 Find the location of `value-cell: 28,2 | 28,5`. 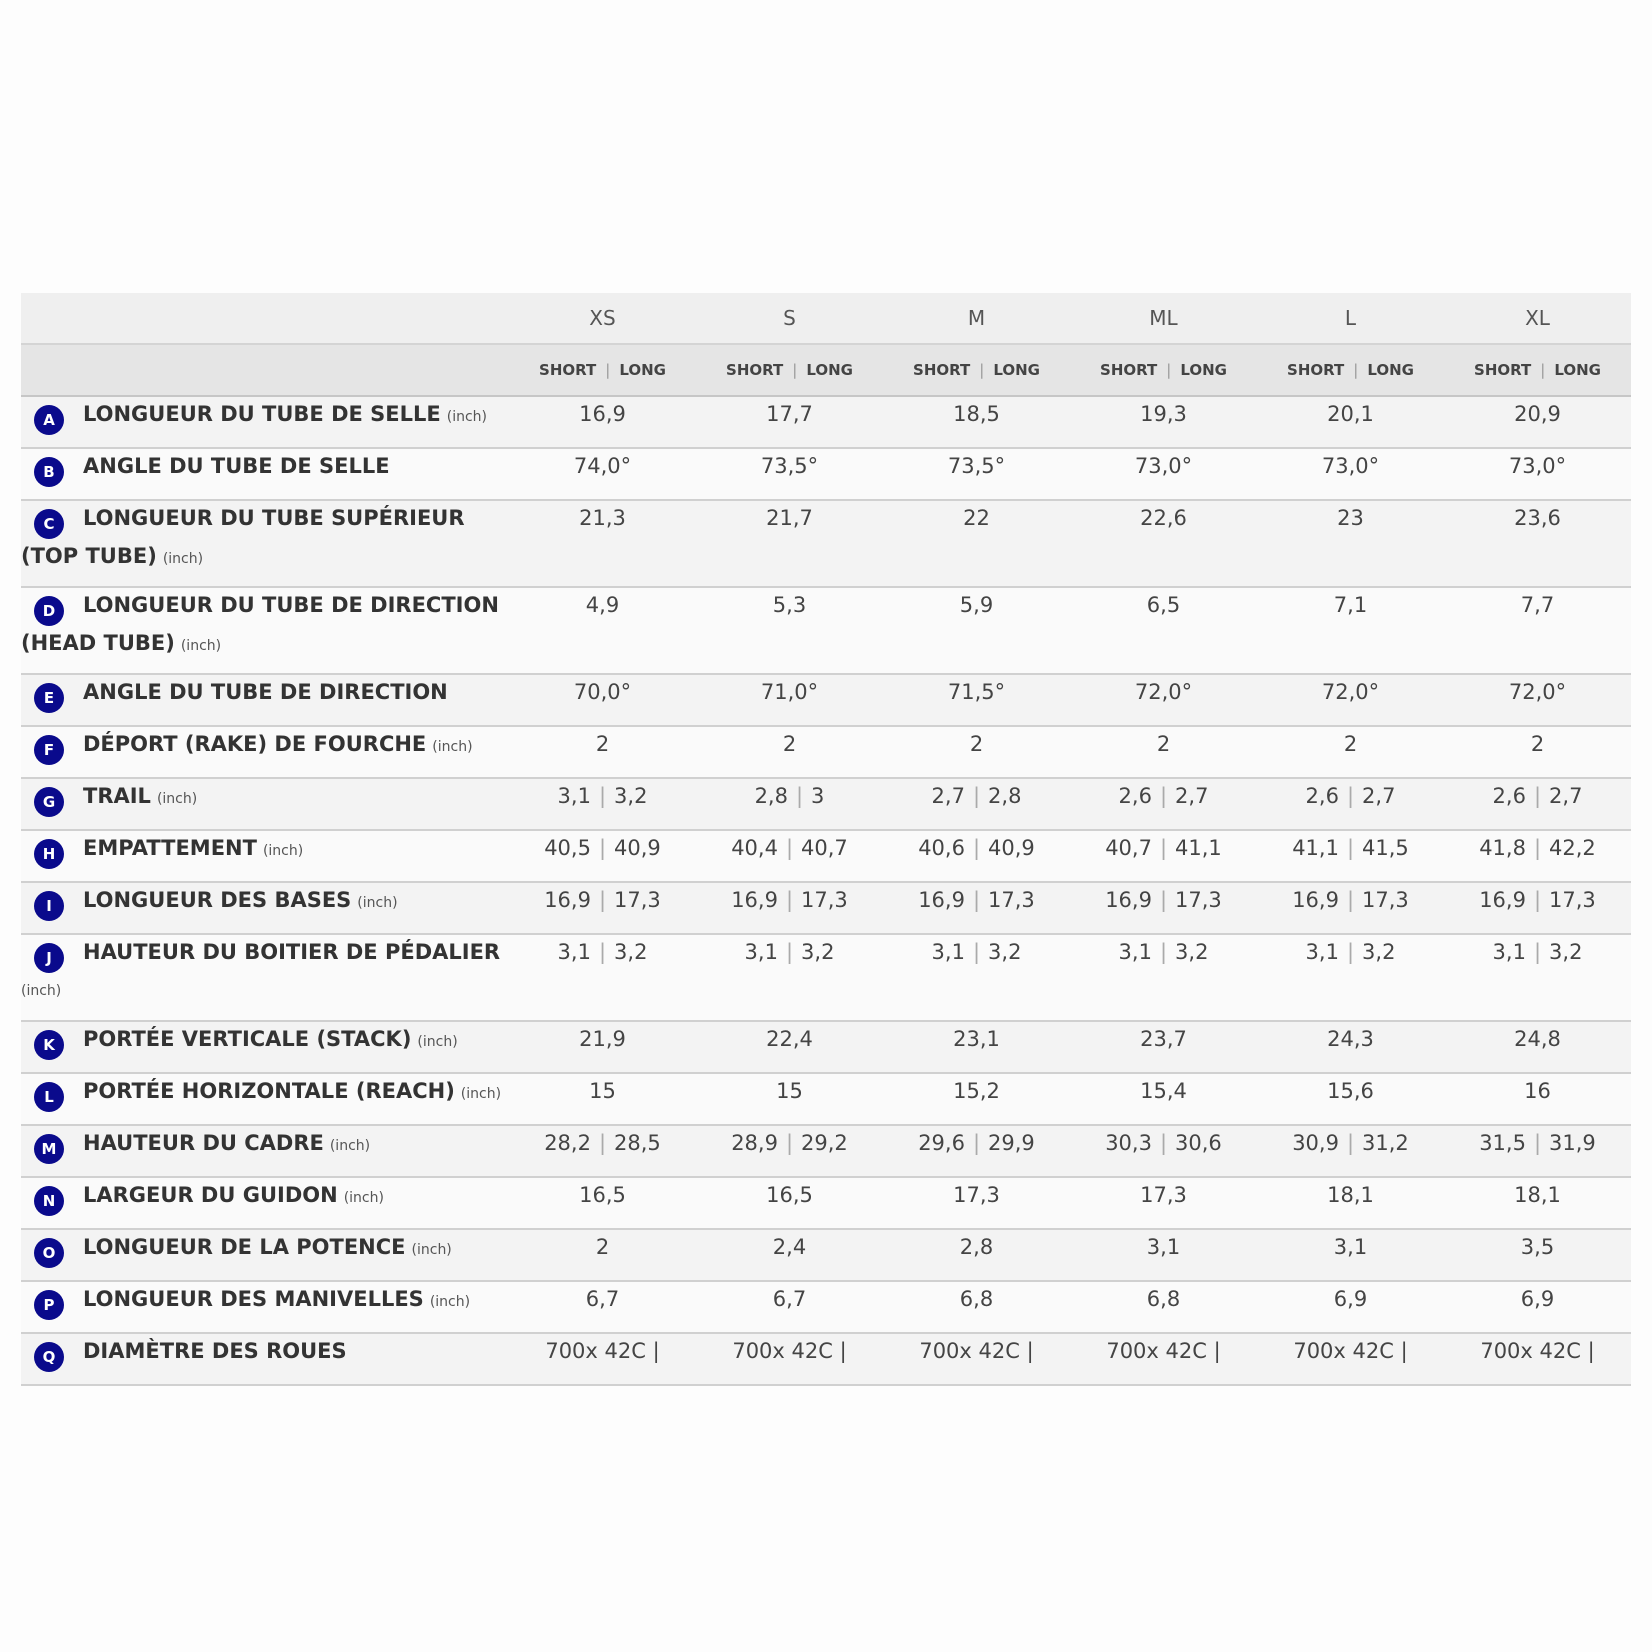

value-cell: 28,2 | 28,5 is located at coordinates (602, 1151).